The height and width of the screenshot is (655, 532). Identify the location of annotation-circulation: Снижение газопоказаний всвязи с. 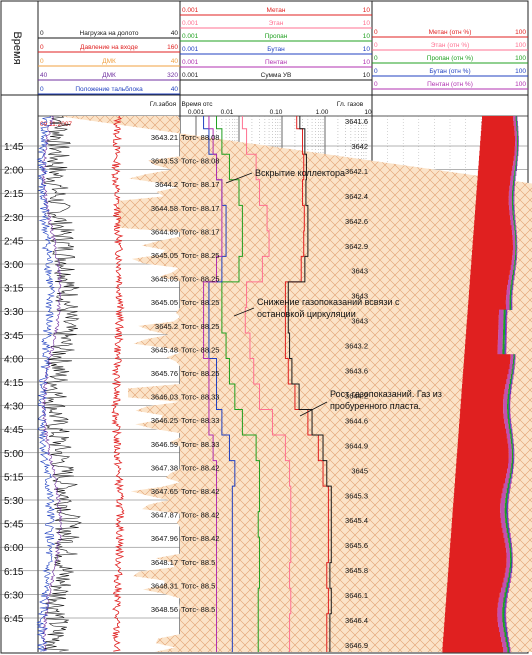
(328, 302).